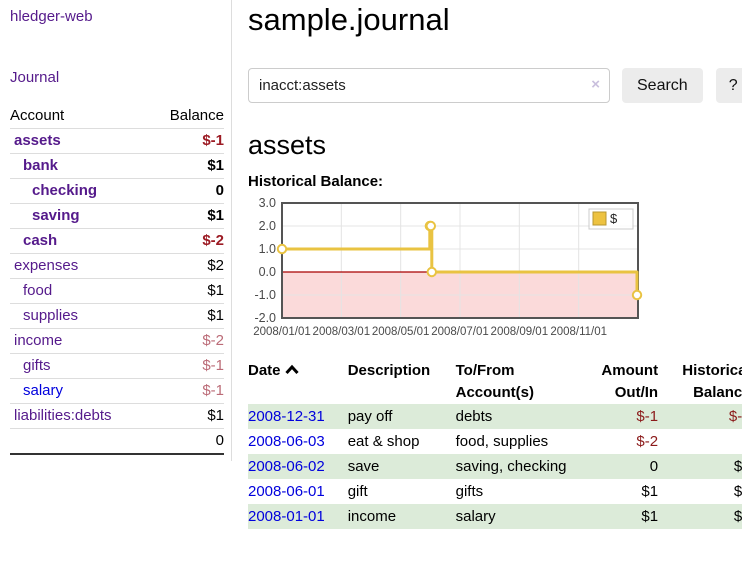 The width and height of the screenshot is (742, 582). I want to click on accounts-total-row: 0, so click(117, 441).